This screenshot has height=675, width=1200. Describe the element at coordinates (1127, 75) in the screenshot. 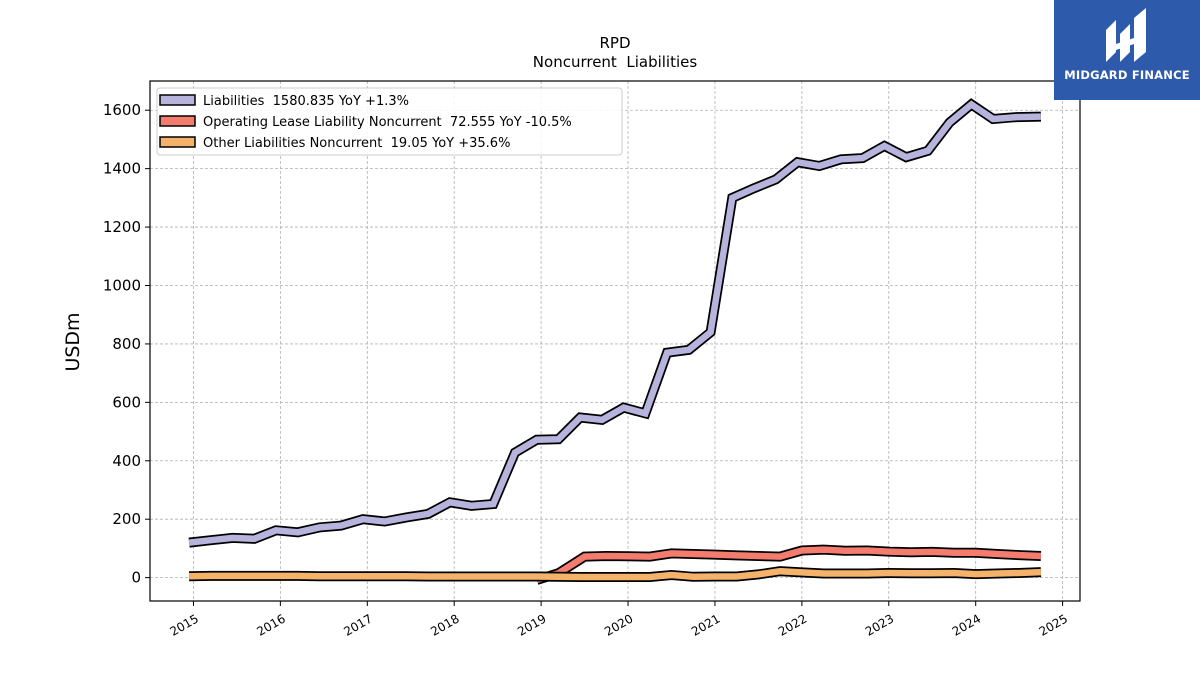

I see `brand-name: MIDGARD FINANCE` at that location.